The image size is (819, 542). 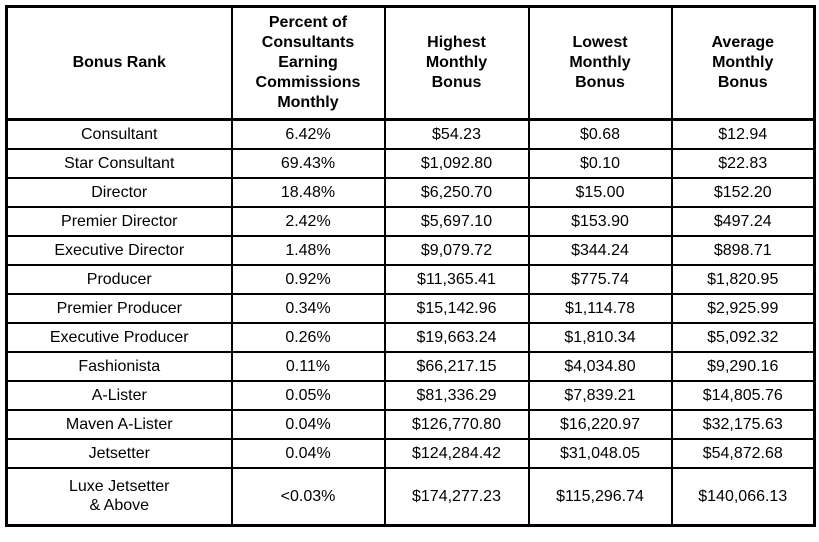 What do you see at coordinates (119, 337) in the screenshot?
I see `cell-rank: Executive Producer` at bounding box center [119, 337].